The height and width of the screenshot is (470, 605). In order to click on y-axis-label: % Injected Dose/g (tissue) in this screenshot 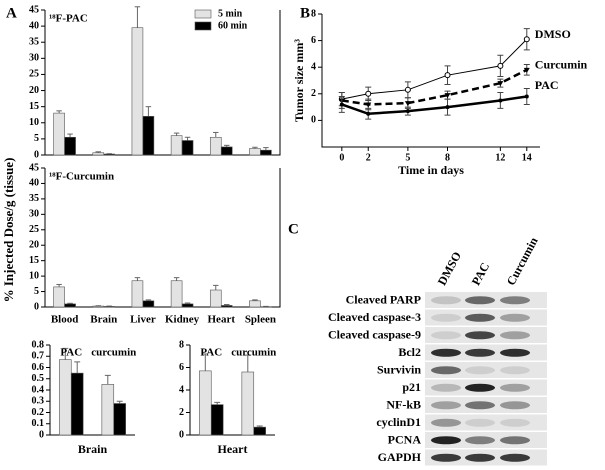, I will do `click(8, 230)`.